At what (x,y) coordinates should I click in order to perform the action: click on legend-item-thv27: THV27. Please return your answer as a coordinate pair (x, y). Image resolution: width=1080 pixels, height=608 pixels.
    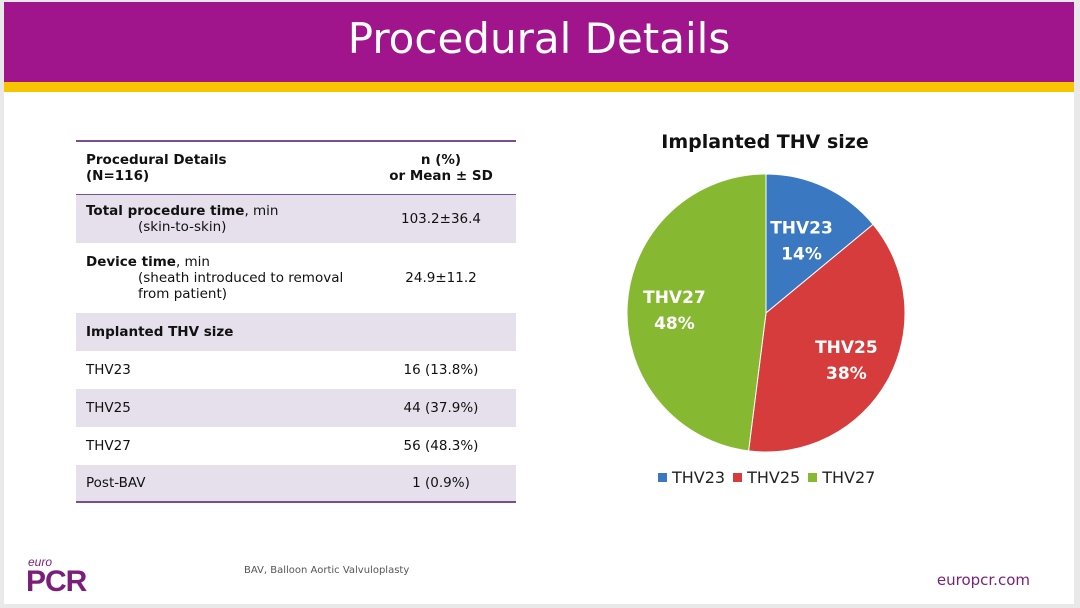
    Looking at the image, I should click on (841, 477).